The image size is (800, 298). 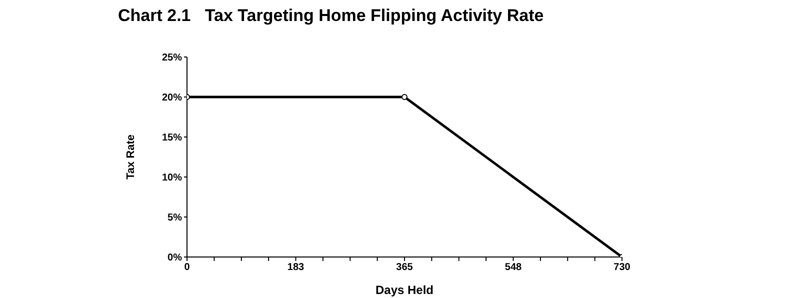 I want to click on x-tick-label: 183, so click(x=296, y=268).